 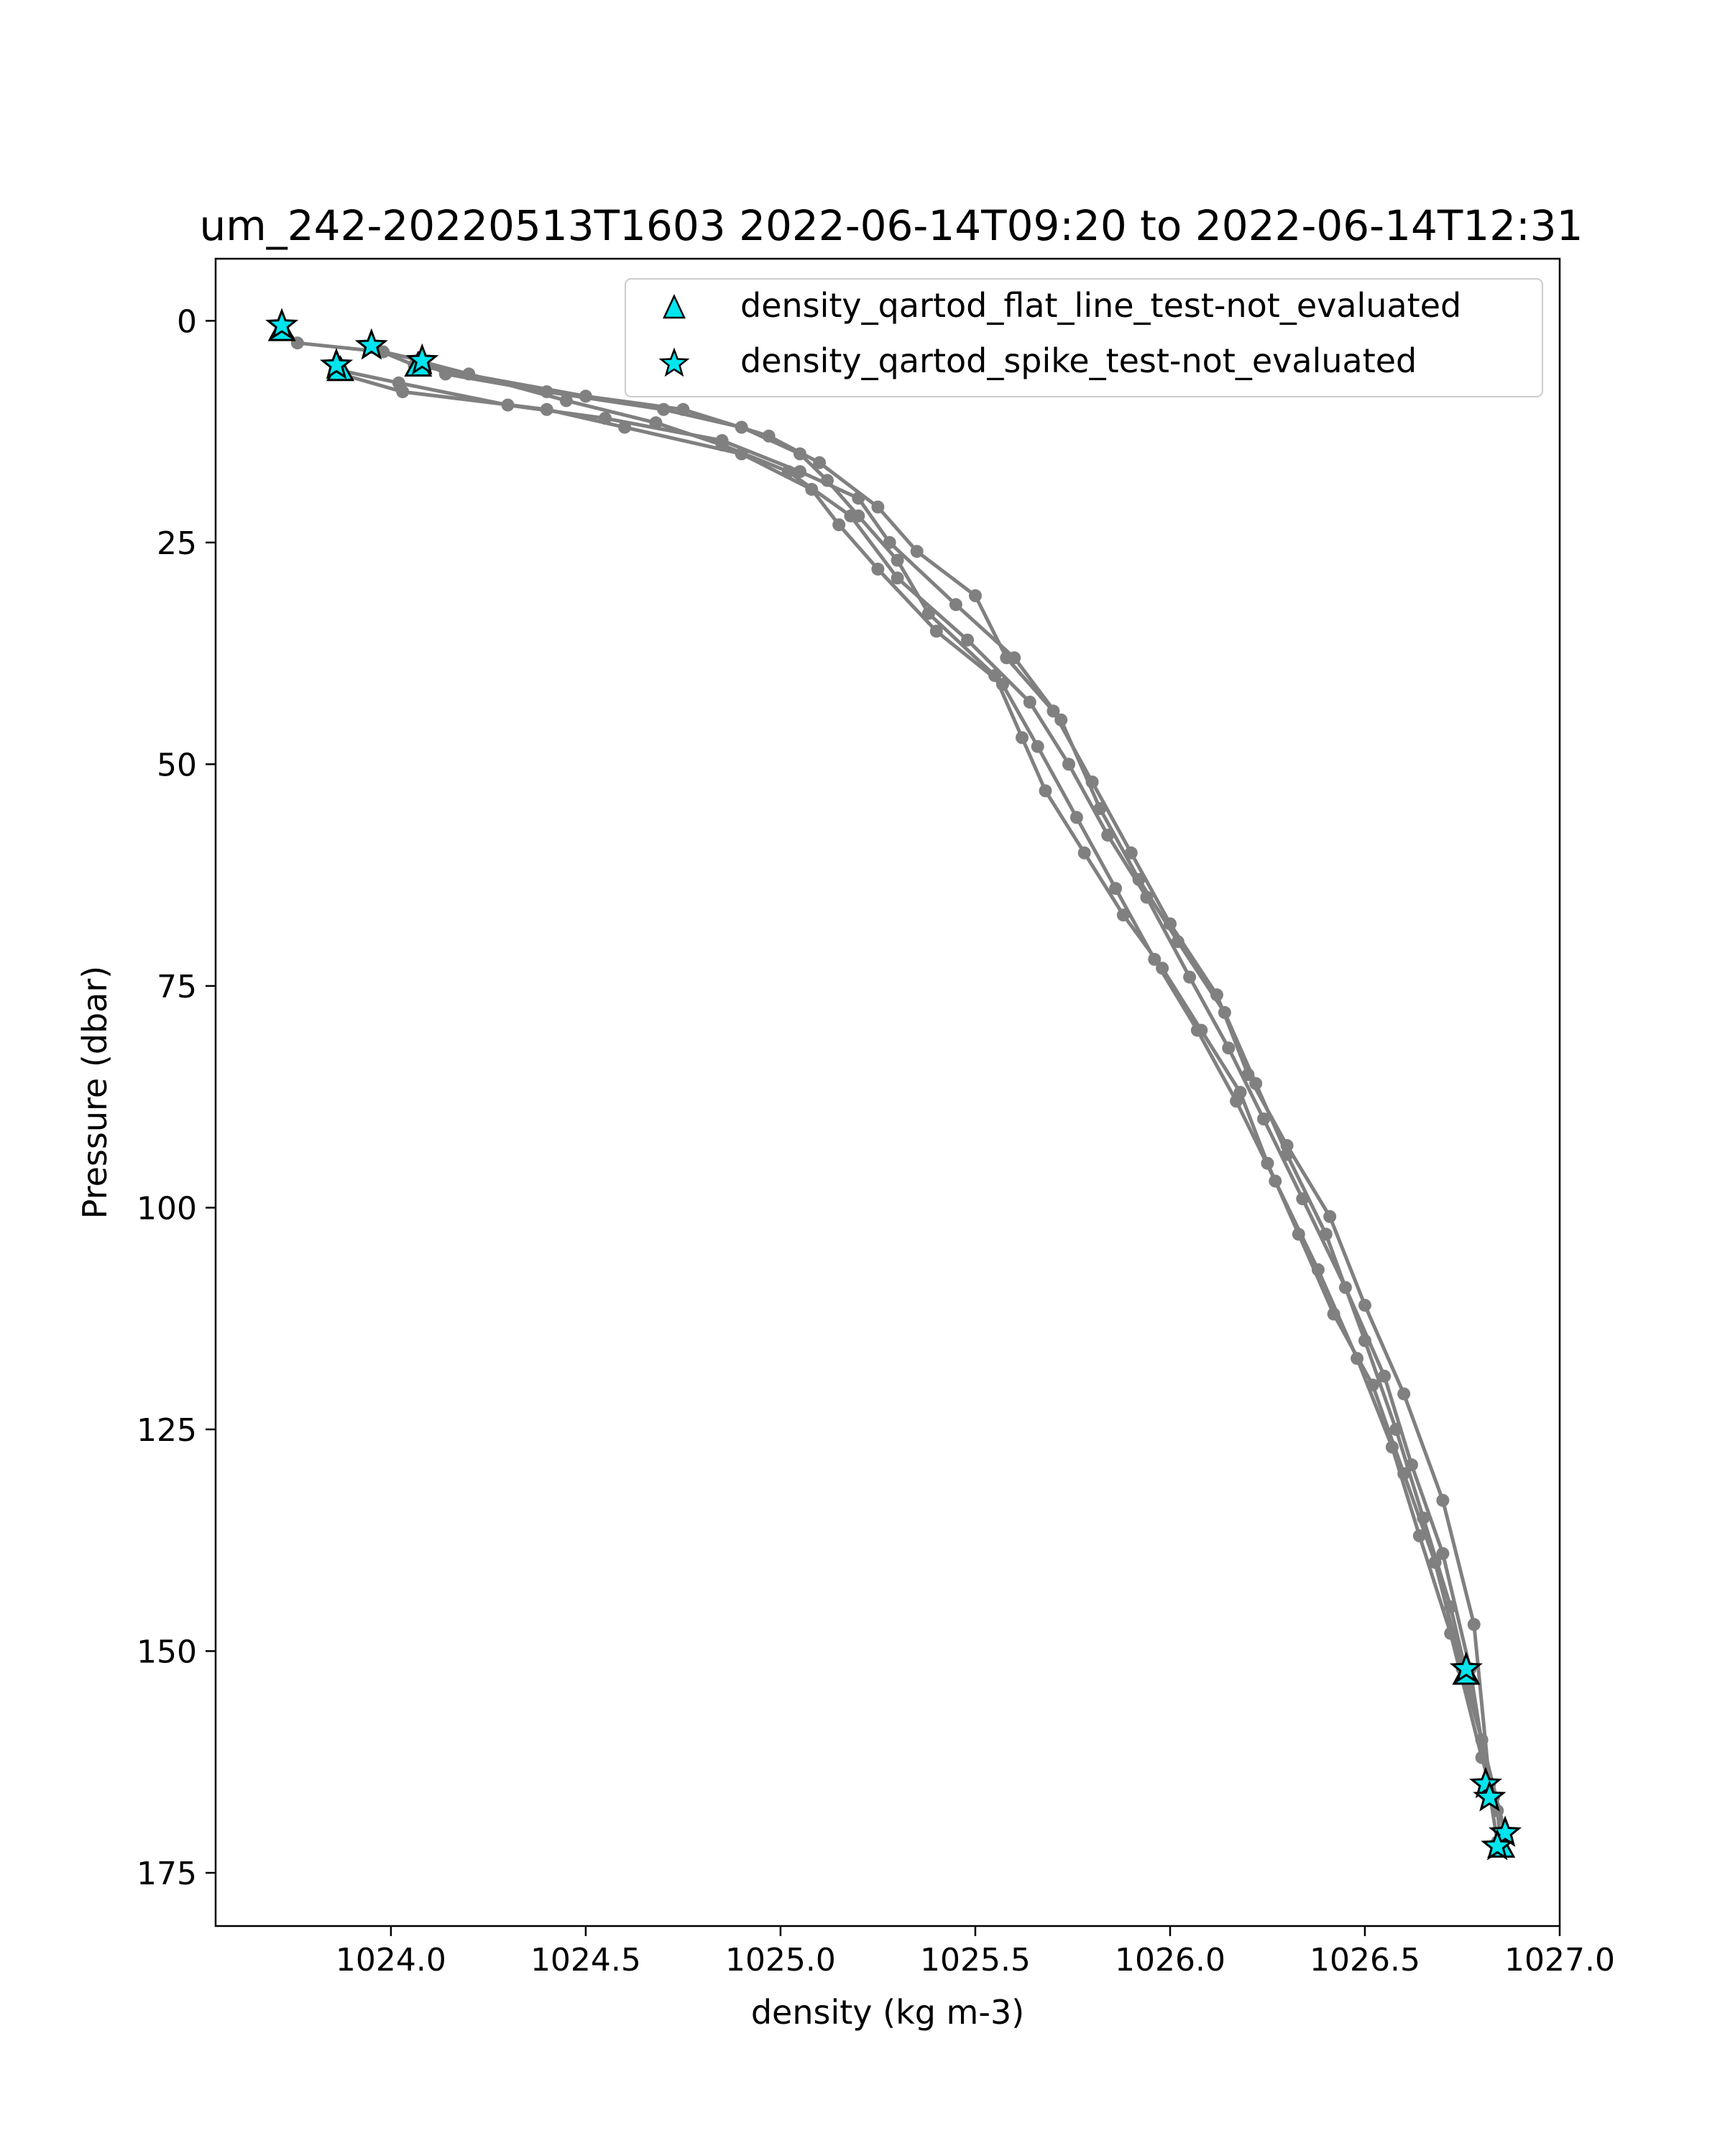 What do you see at coordinates (1078, 361) in the screenshot?
I see `legend-label-spike: density_qartod_spike_test-not_evaluated` at bounding box center [1078, 361].